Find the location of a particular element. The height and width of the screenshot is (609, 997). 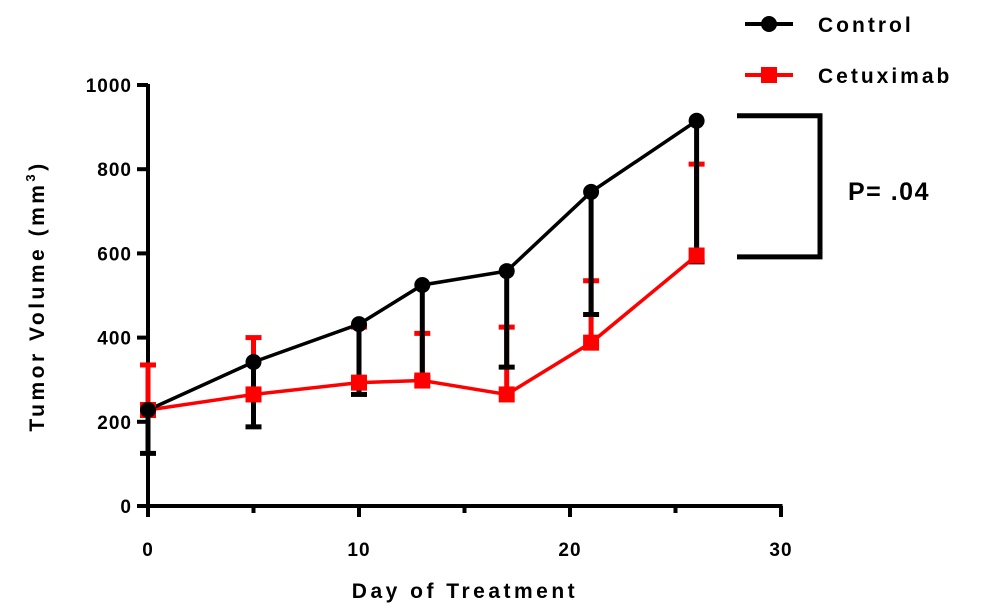

y-tick-label: 800 is located at coordinates (114, 170).